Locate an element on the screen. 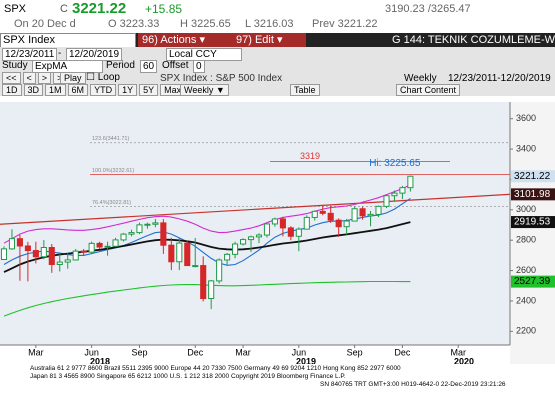 Image resolution: width=555 pixels, height=400 pixels. loop: ☐ Loop is located at coordinates (103, 77).